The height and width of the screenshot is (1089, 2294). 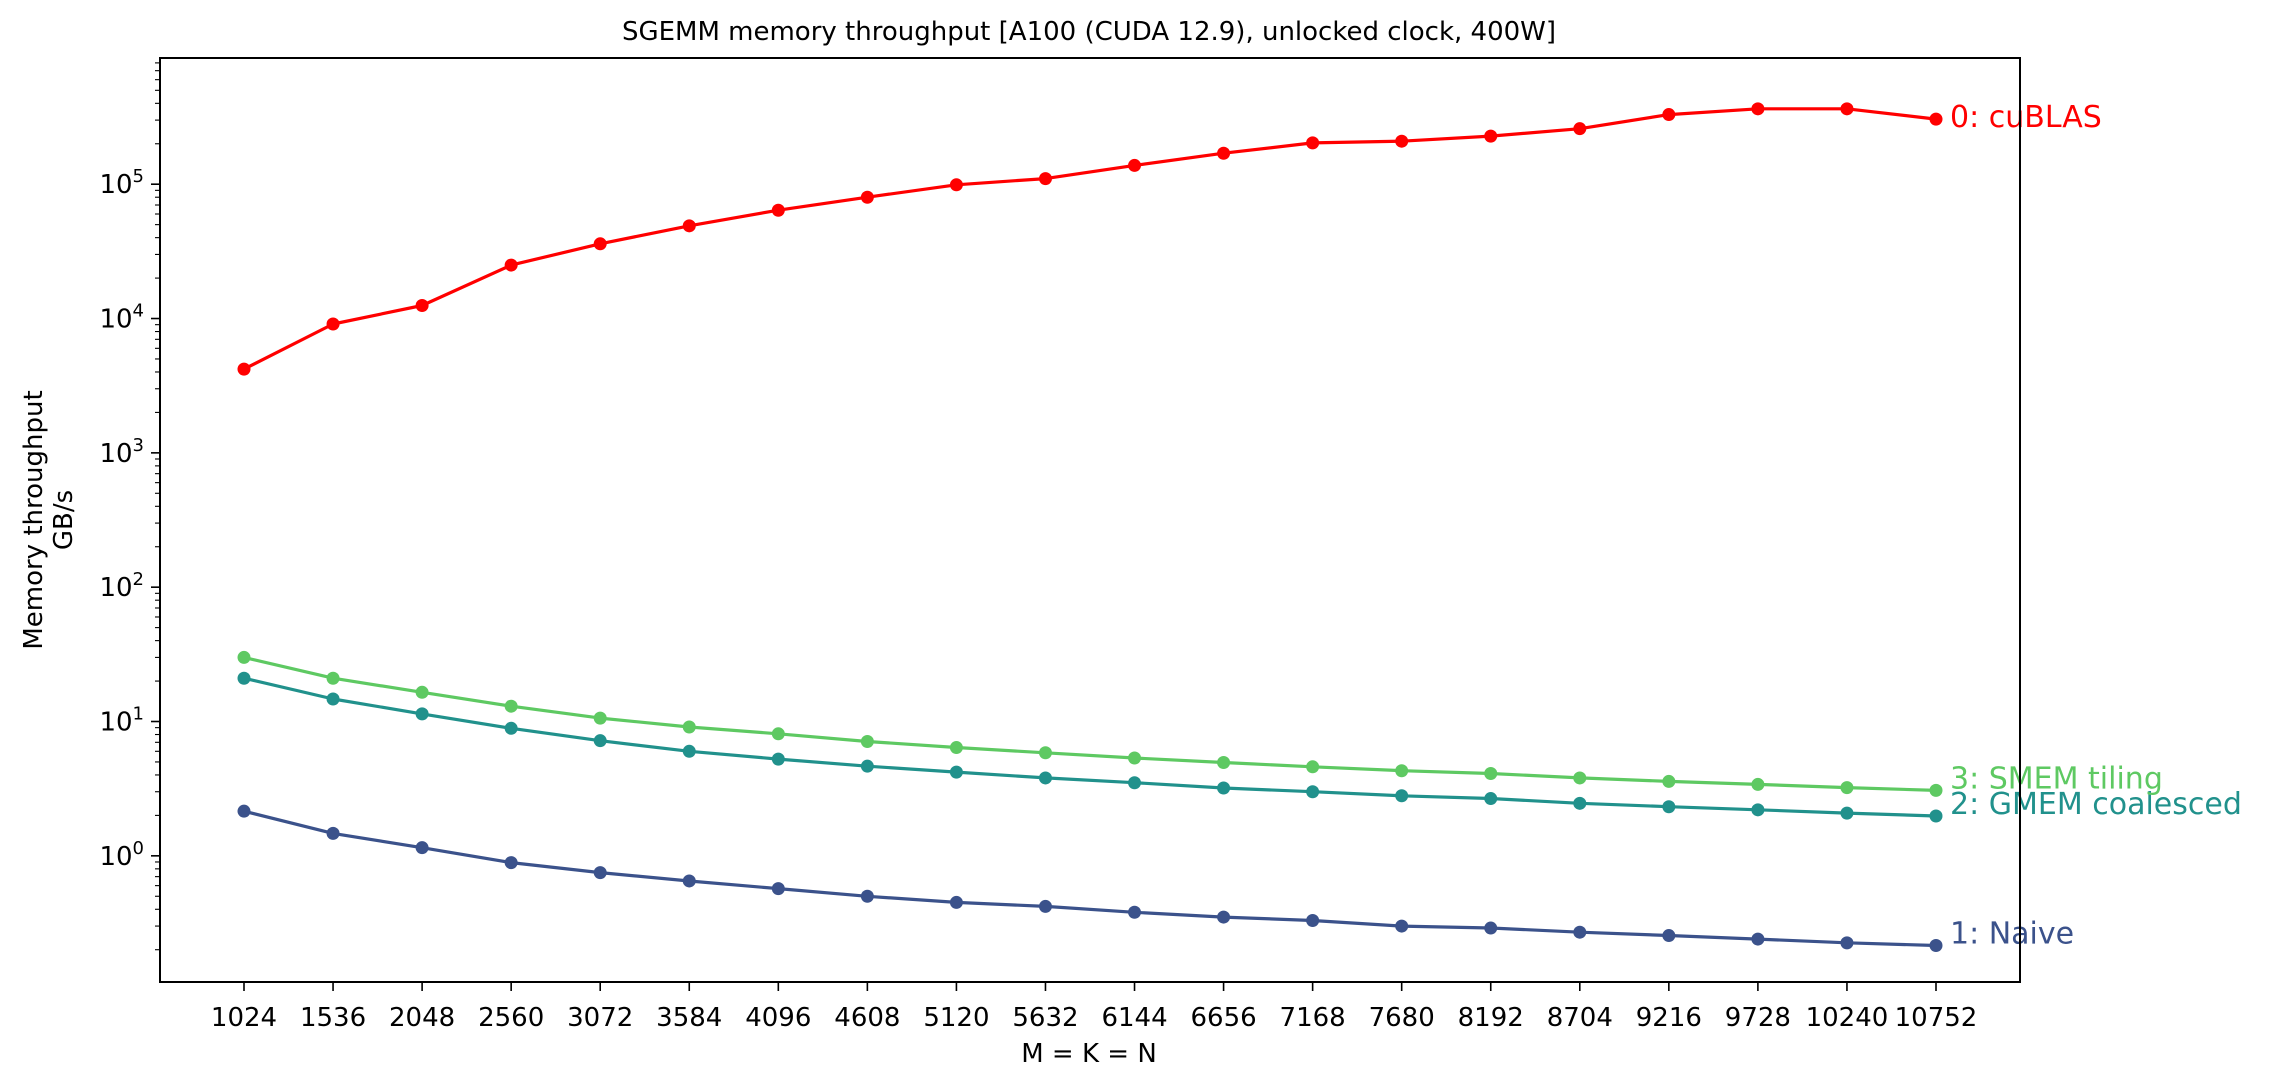 What do you see at coordinates (2096, 804) in the screenshot?
I see `series-label: 2: GMEM coalesced` at bounding box center [2096, 804].